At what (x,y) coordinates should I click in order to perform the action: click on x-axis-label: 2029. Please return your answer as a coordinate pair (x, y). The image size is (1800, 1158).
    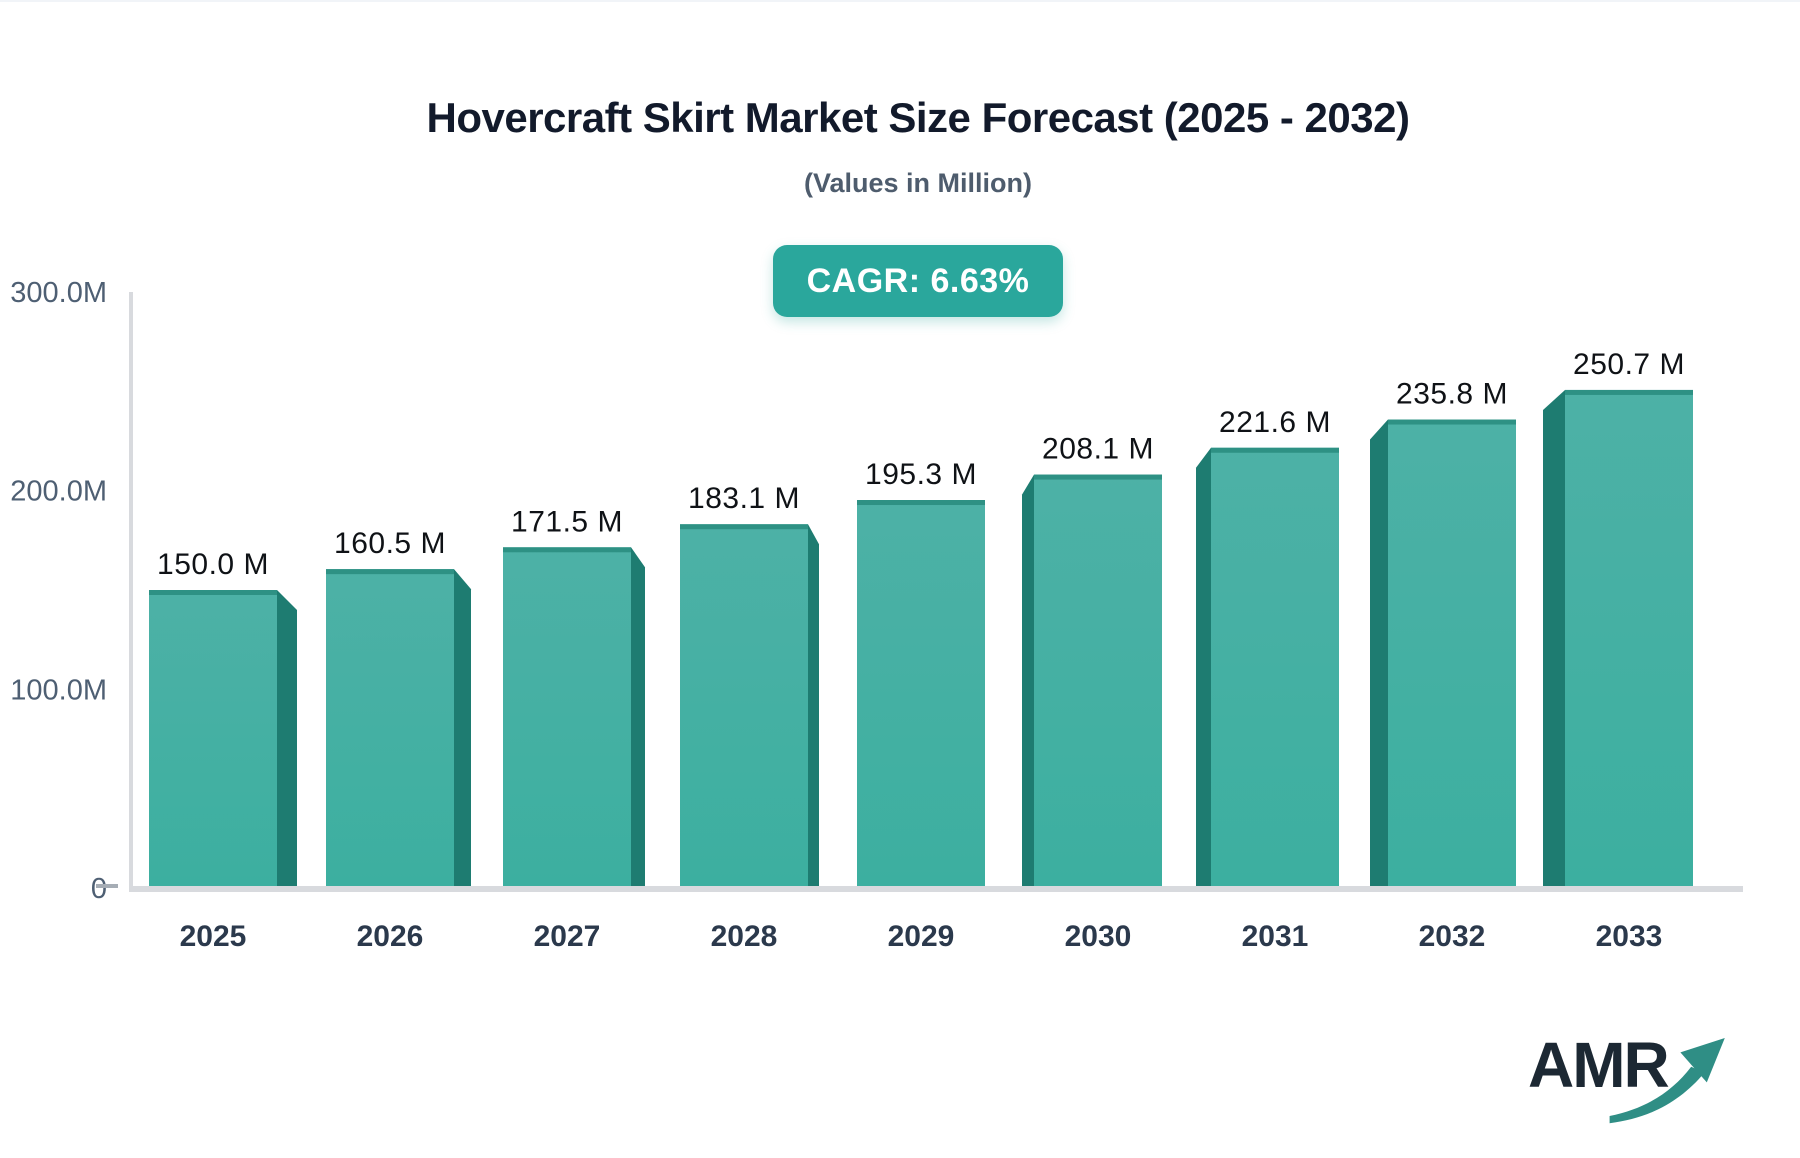
    Looking at the image, I should click on (921, 936).